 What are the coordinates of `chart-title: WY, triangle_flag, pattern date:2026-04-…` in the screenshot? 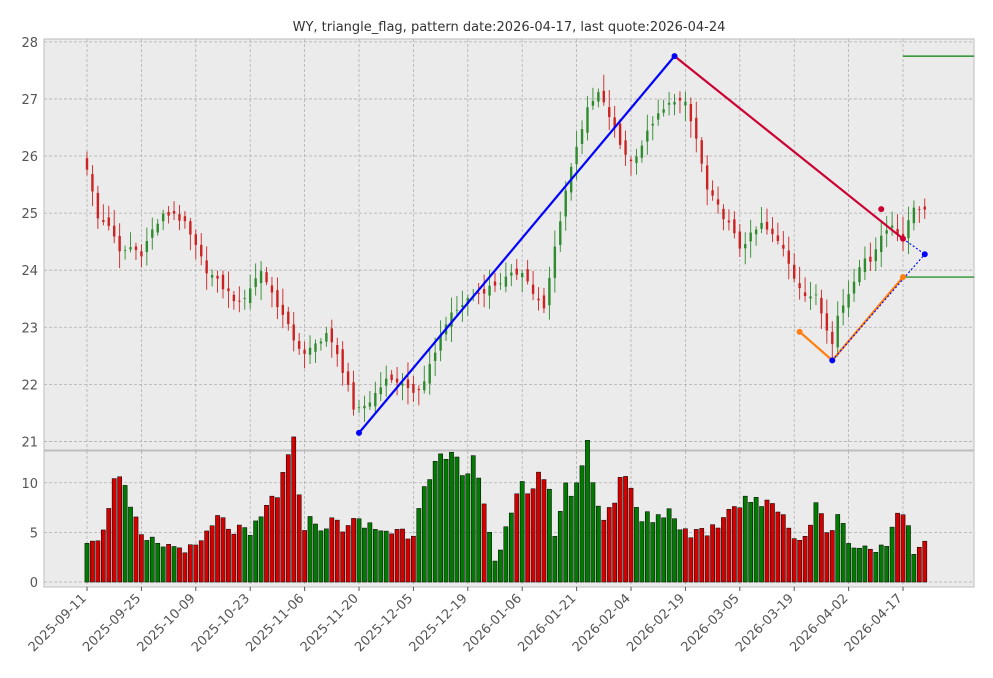 It's located at (509, 27).